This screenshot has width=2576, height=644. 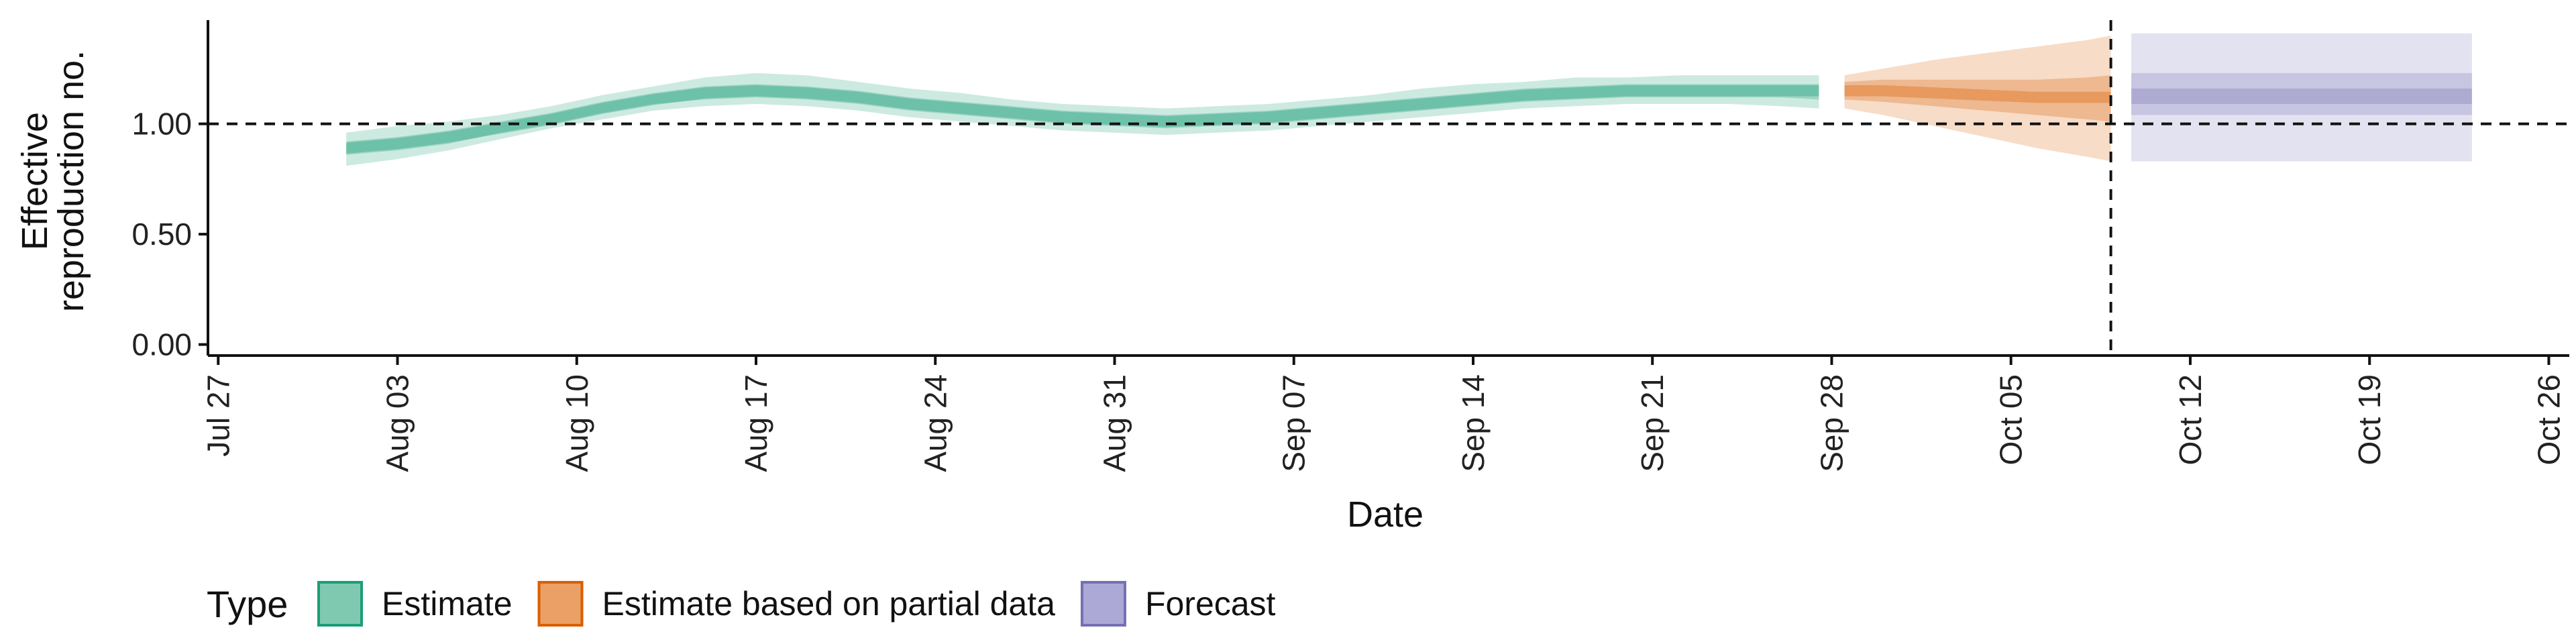 What do you see at coordinates (1831, 423) in the screenshot?
I see `x-tick-label: Sep 28` at bounding box center [1831, 423].